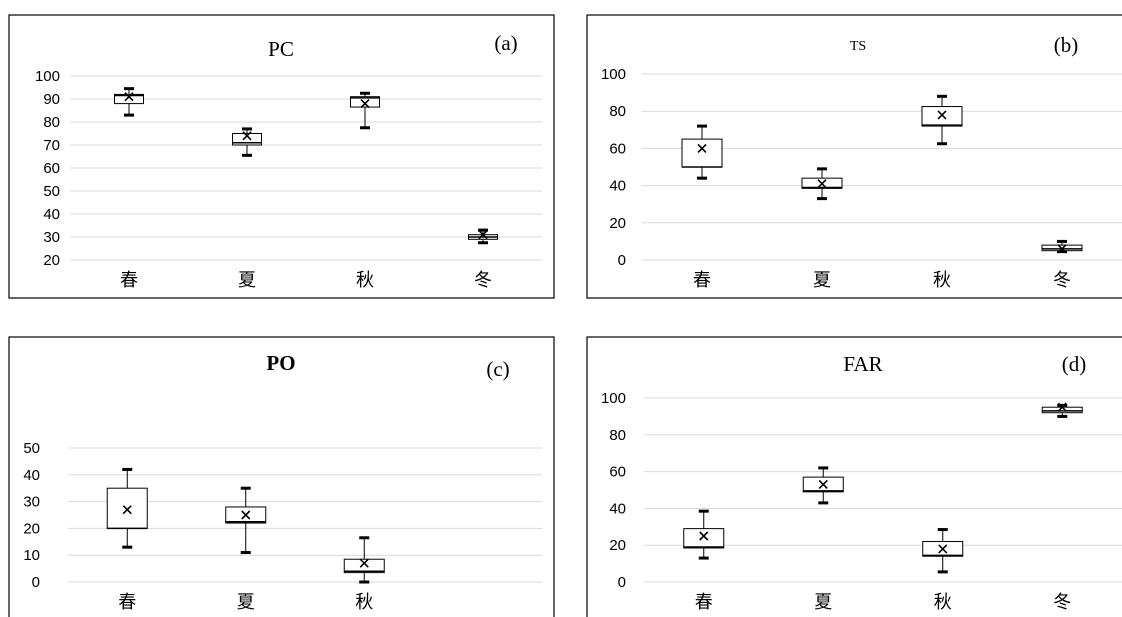 Image resolution: width=1122 pixels, height=617 pixels. What do you see at coordinates (1074, 364) in the screenshot?
I see `panel-label: (d)` at bounding box center [1074, 364].